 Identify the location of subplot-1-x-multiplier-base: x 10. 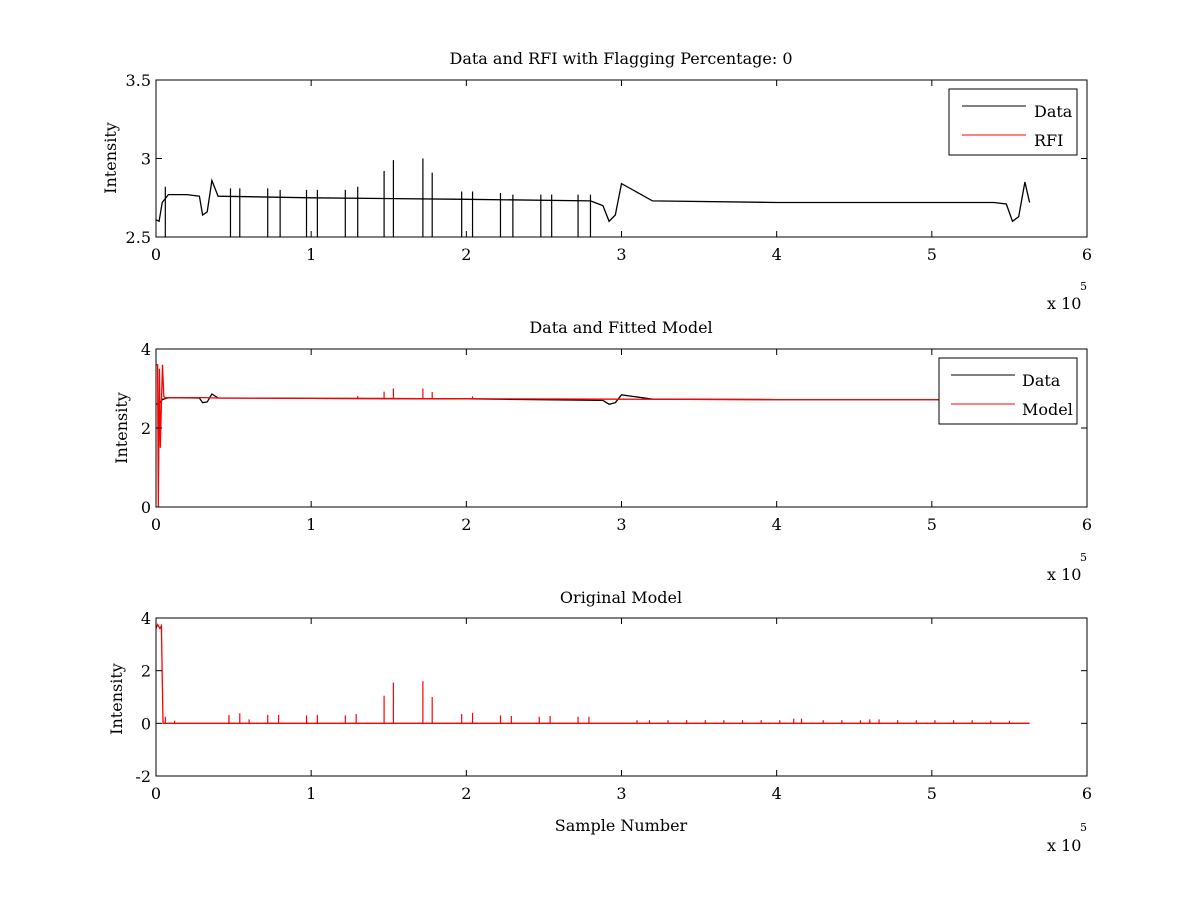
(1064, 303).